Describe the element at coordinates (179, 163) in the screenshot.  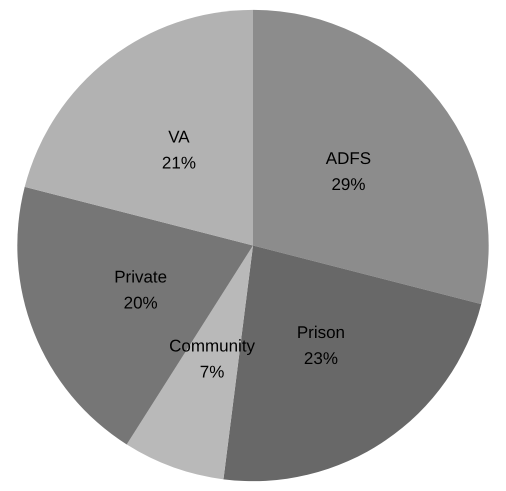
I see `data-label: 21%` at that location.